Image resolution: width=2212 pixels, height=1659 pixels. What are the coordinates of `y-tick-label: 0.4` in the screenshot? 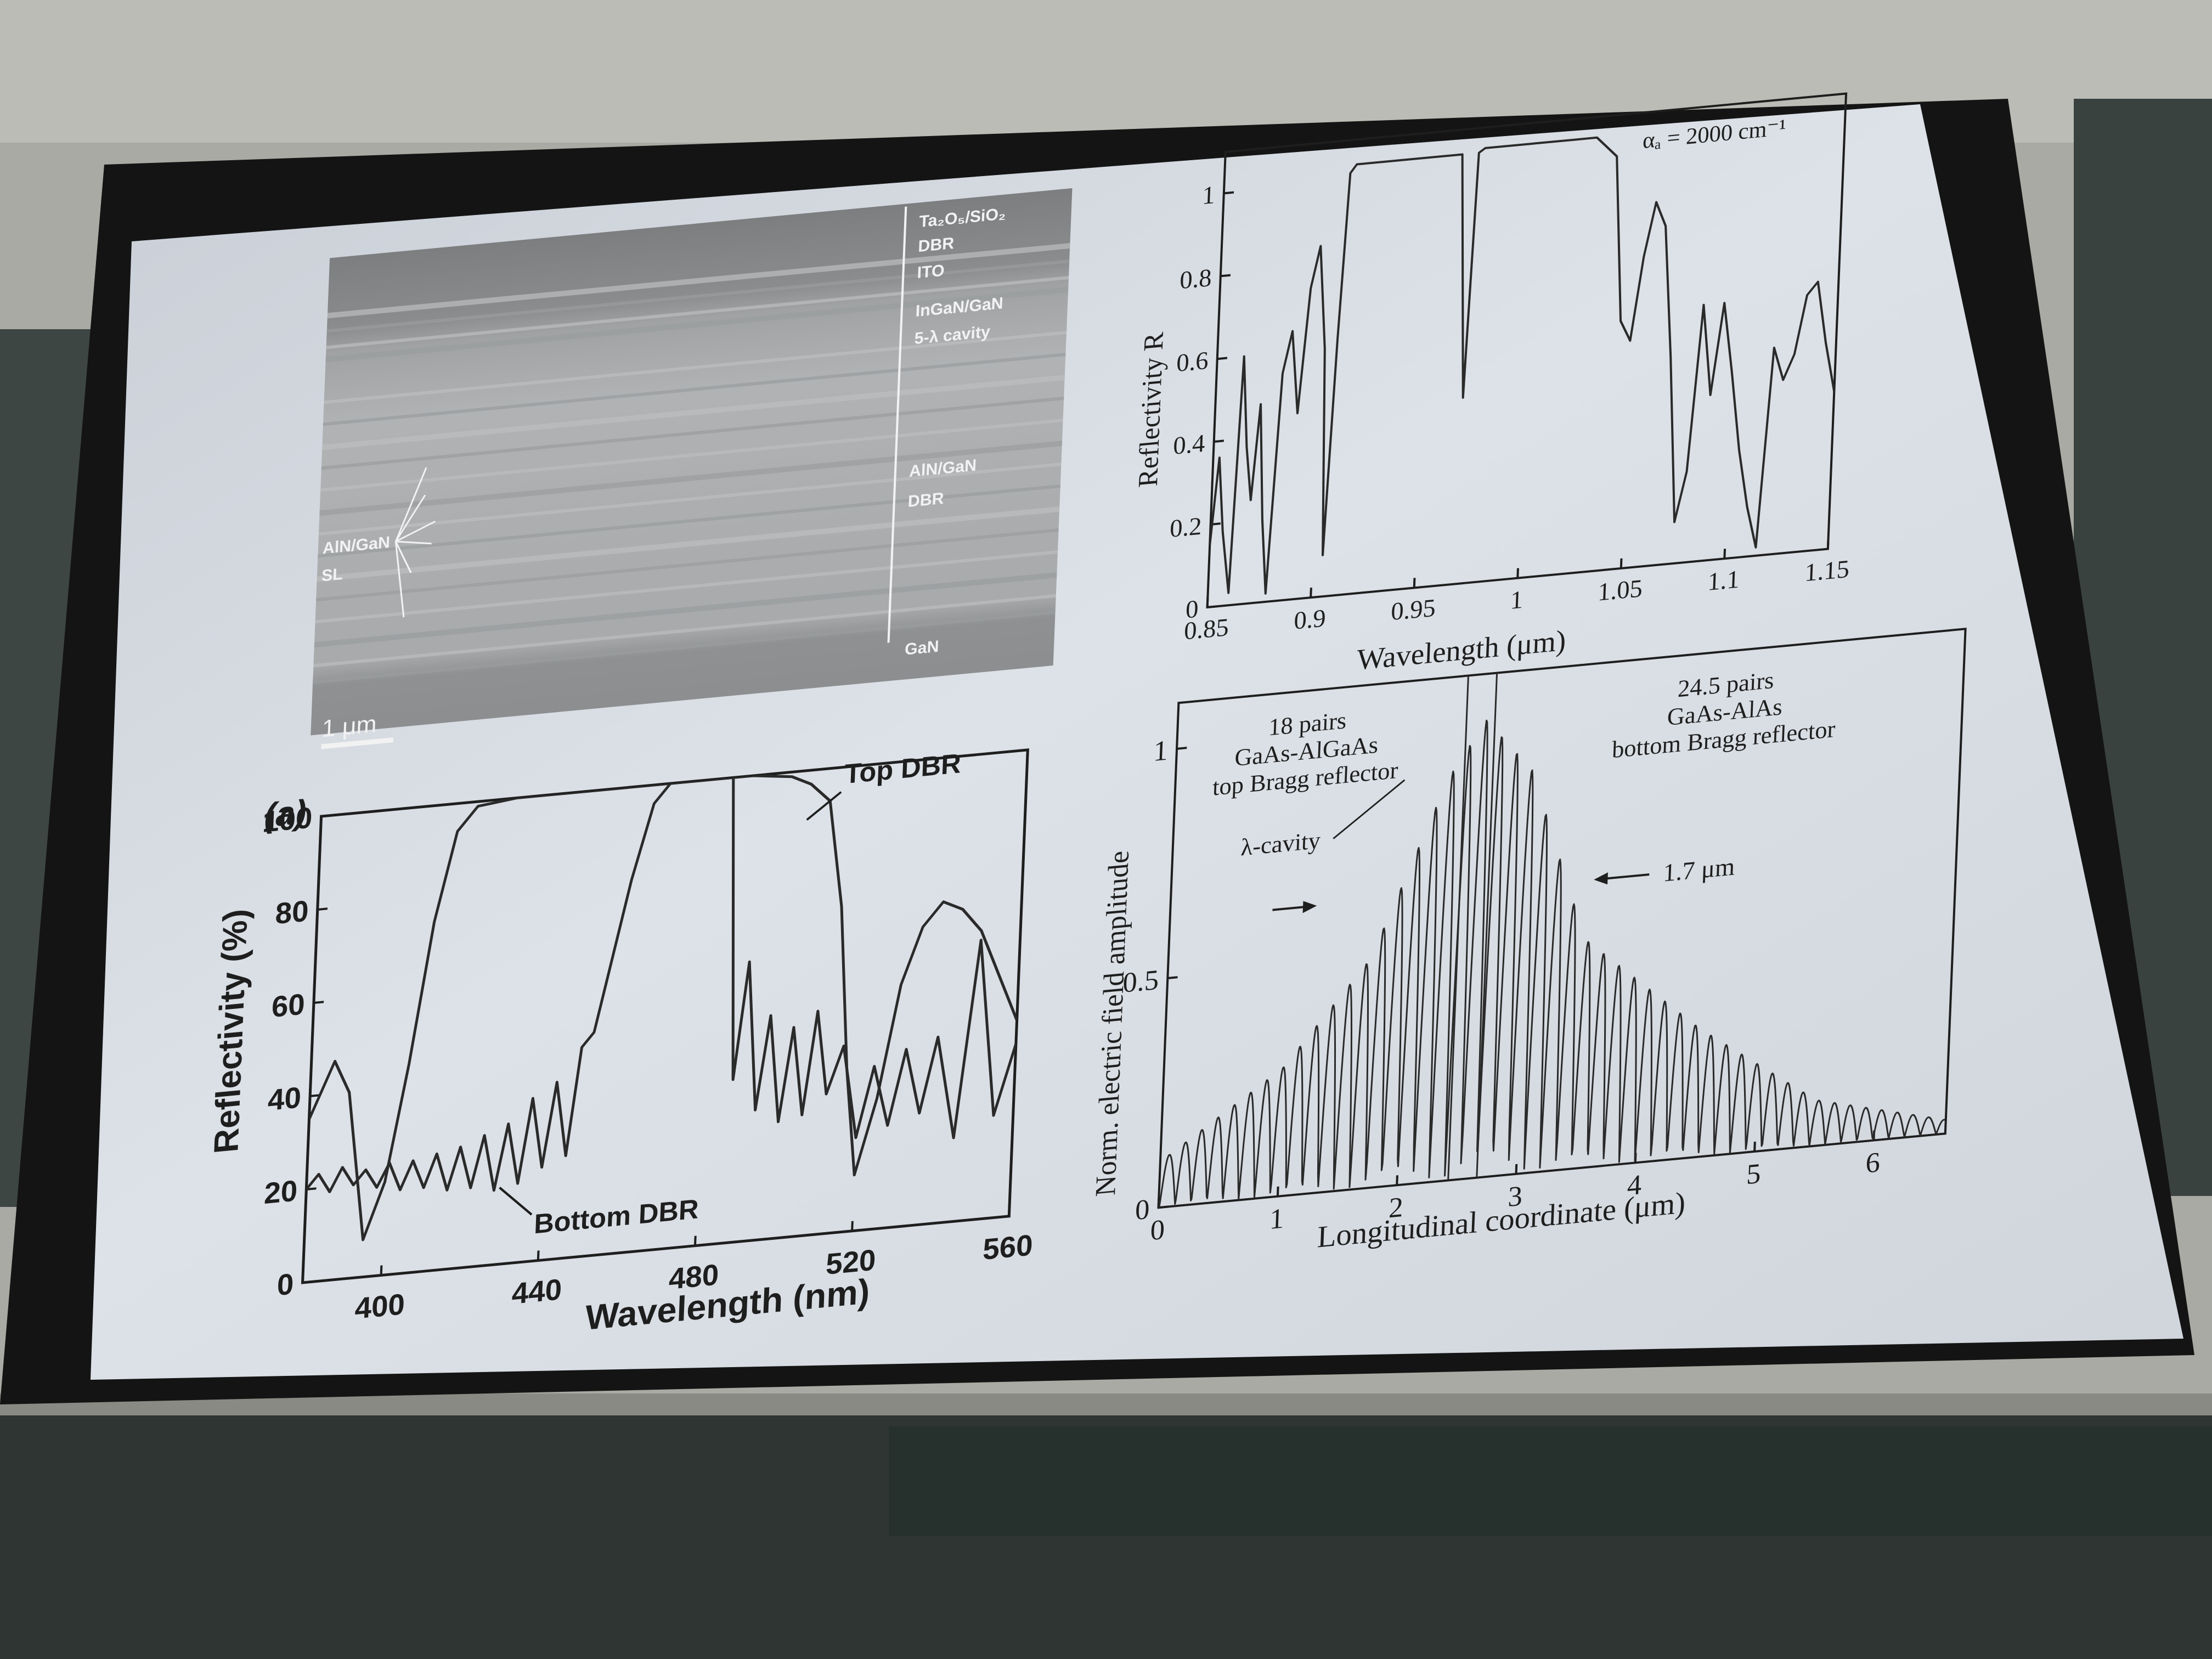 It's located at (1188, 445).